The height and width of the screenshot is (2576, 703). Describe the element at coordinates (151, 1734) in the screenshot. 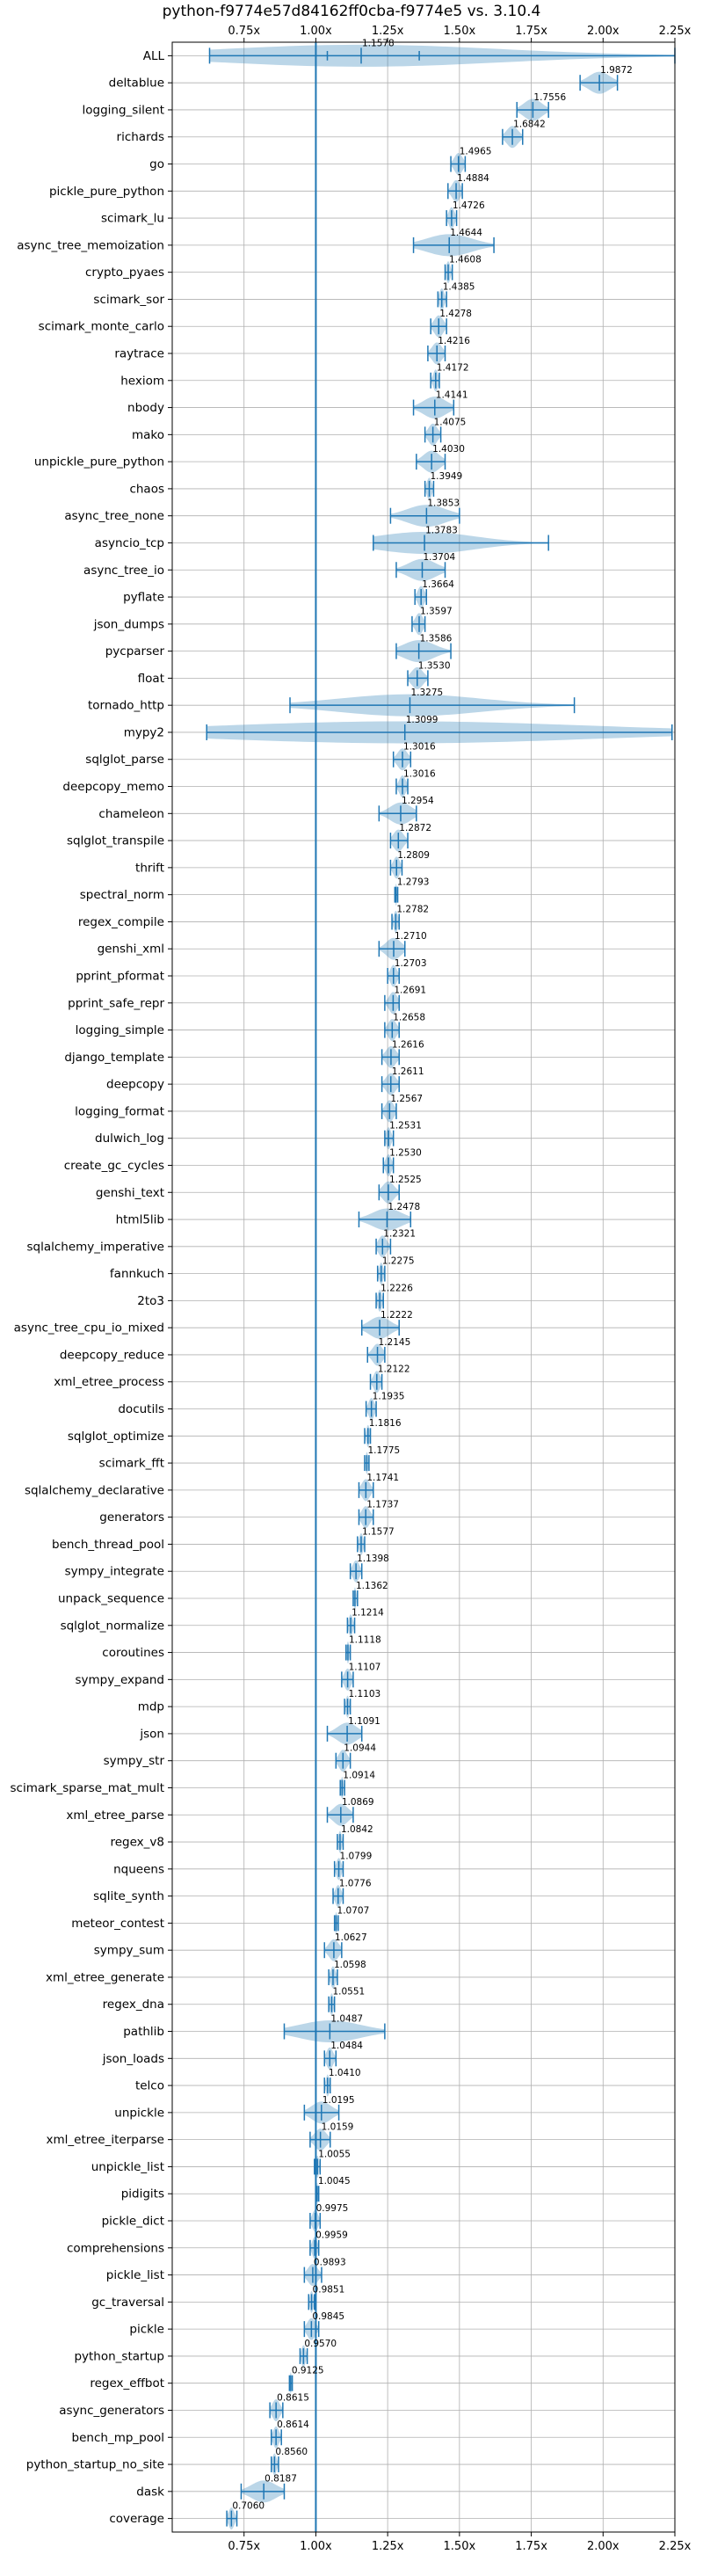

I see `benchmark-label: json` at that location.